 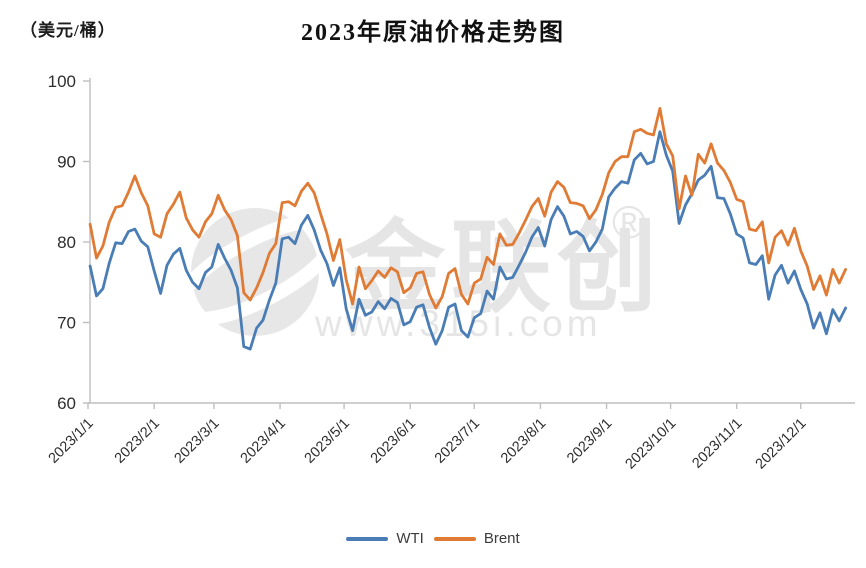 I want to click on x-tick-label: 2023/2/1, so click(x=137, y=441).